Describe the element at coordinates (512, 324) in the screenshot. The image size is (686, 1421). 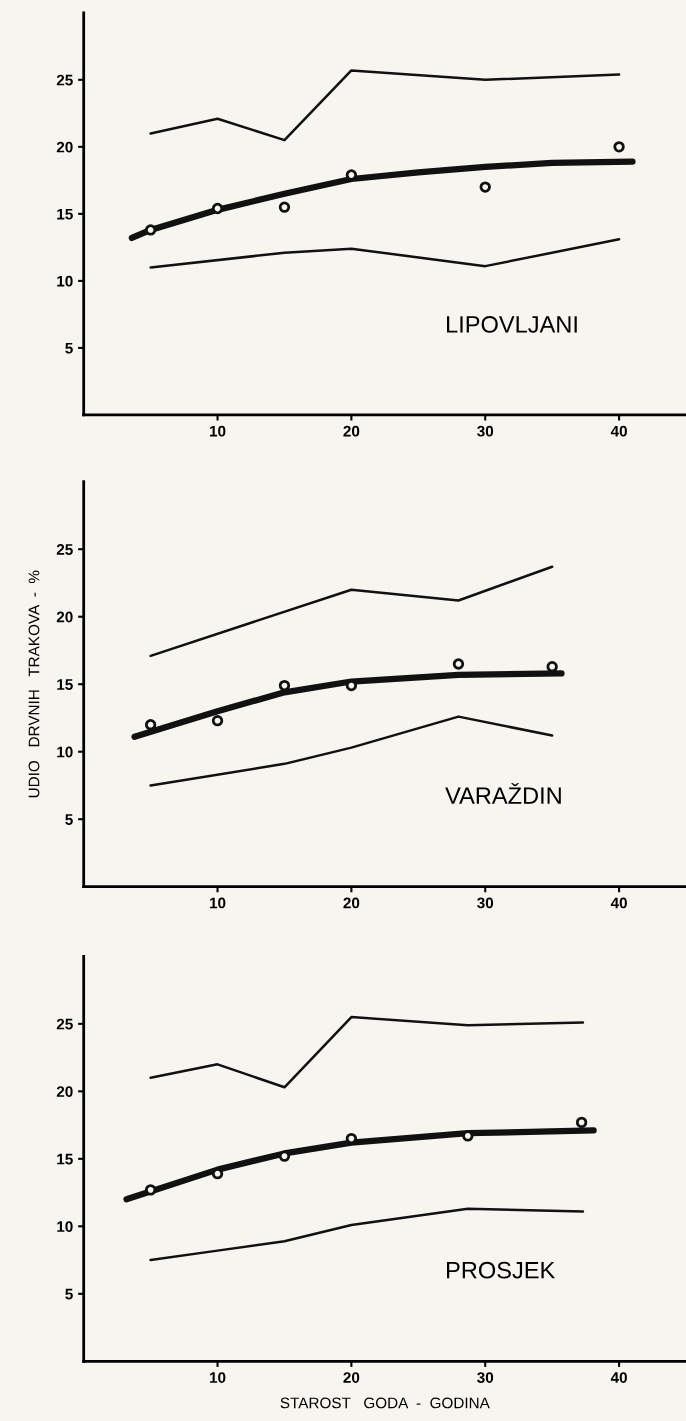
I see `annotation: LIPOVLJANI` at that location.